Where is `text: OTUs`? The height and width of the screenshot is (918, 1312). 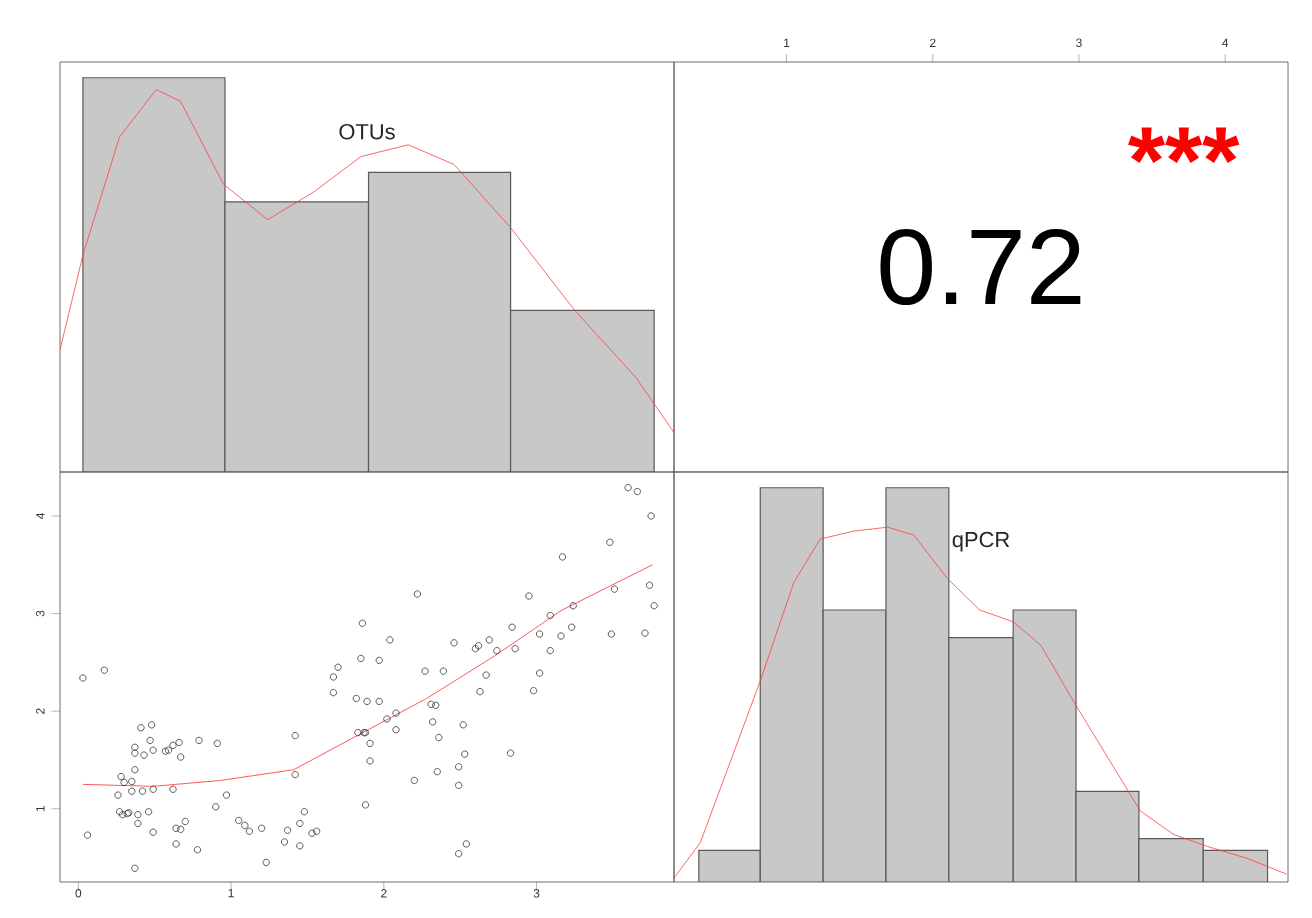
text: OTUs is located at coordinates (367, 131).